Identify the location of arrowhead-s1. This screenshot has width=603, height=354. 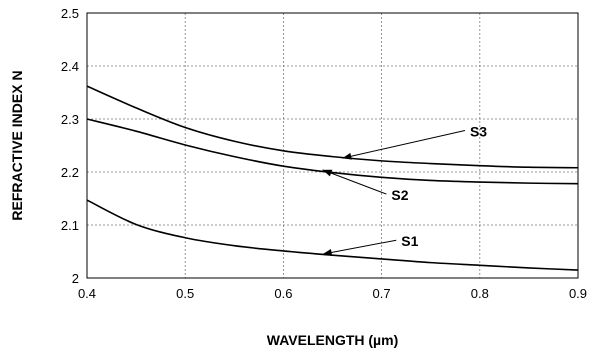
(327, 252).